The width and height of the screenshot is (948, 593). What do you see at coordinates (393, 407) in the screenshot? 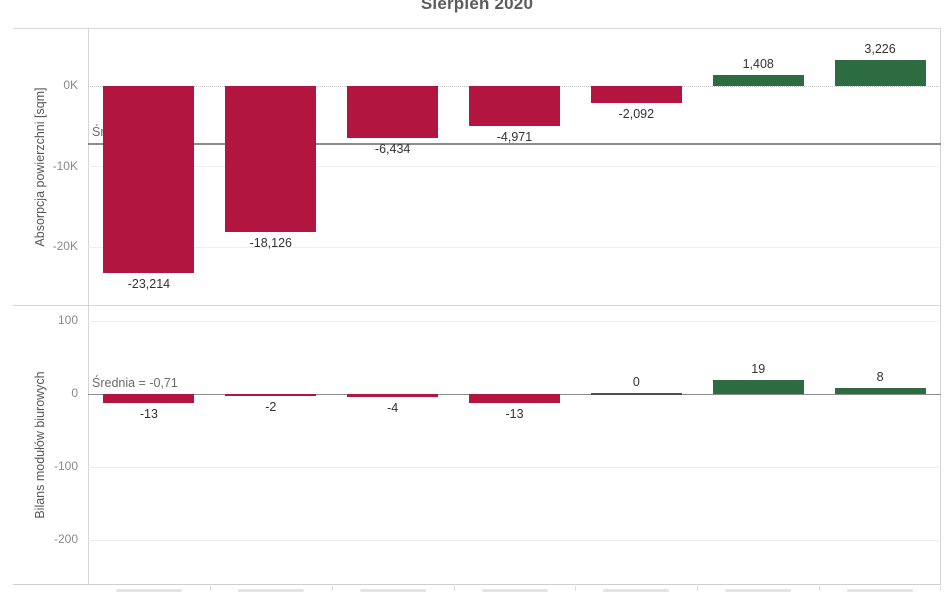
I see `bar-value-label: -4` at bounding box center [393, 407].